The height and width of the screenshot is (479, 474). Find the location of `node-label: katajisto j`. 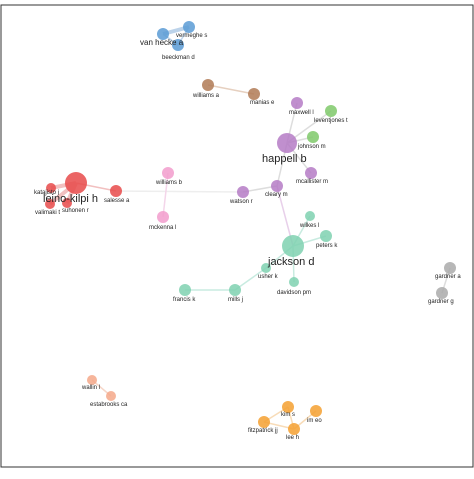

node-label: katajisto j is located at coordinates (46, 193).